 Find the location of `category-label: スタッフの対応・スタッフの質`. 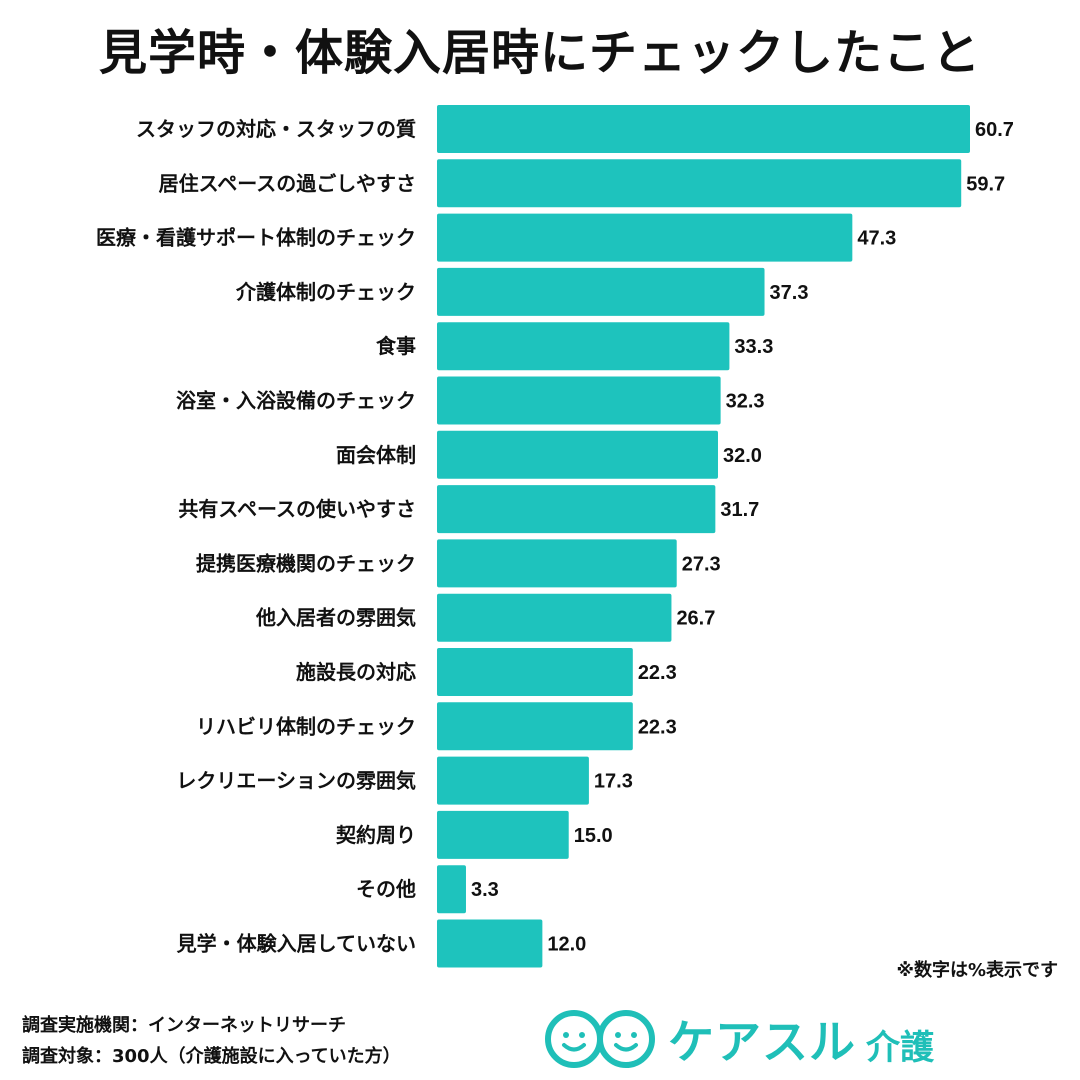

category-label: スタッフの対応・スタッフの質 is located at coordinates (276, 129).